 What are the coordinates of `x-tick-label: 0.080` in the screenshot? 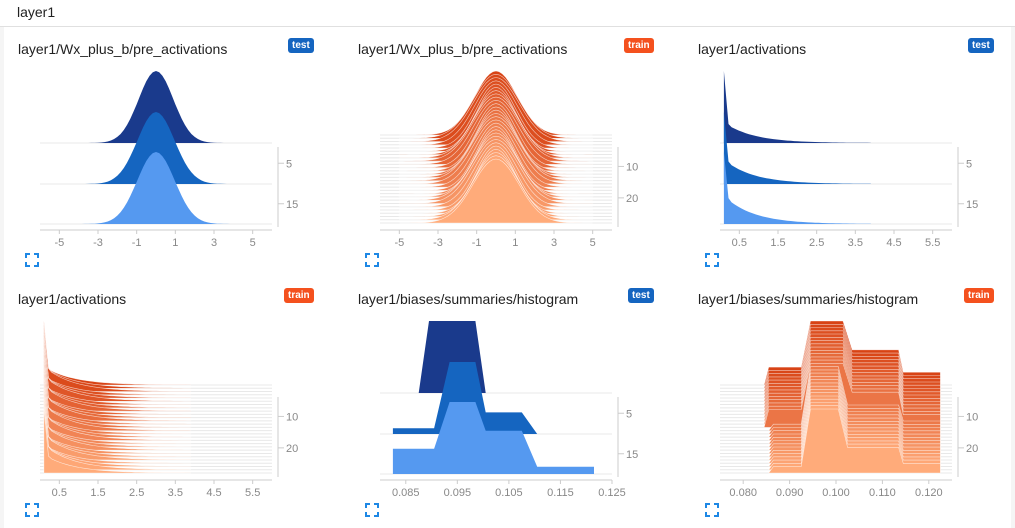 It's located at (743, 493).